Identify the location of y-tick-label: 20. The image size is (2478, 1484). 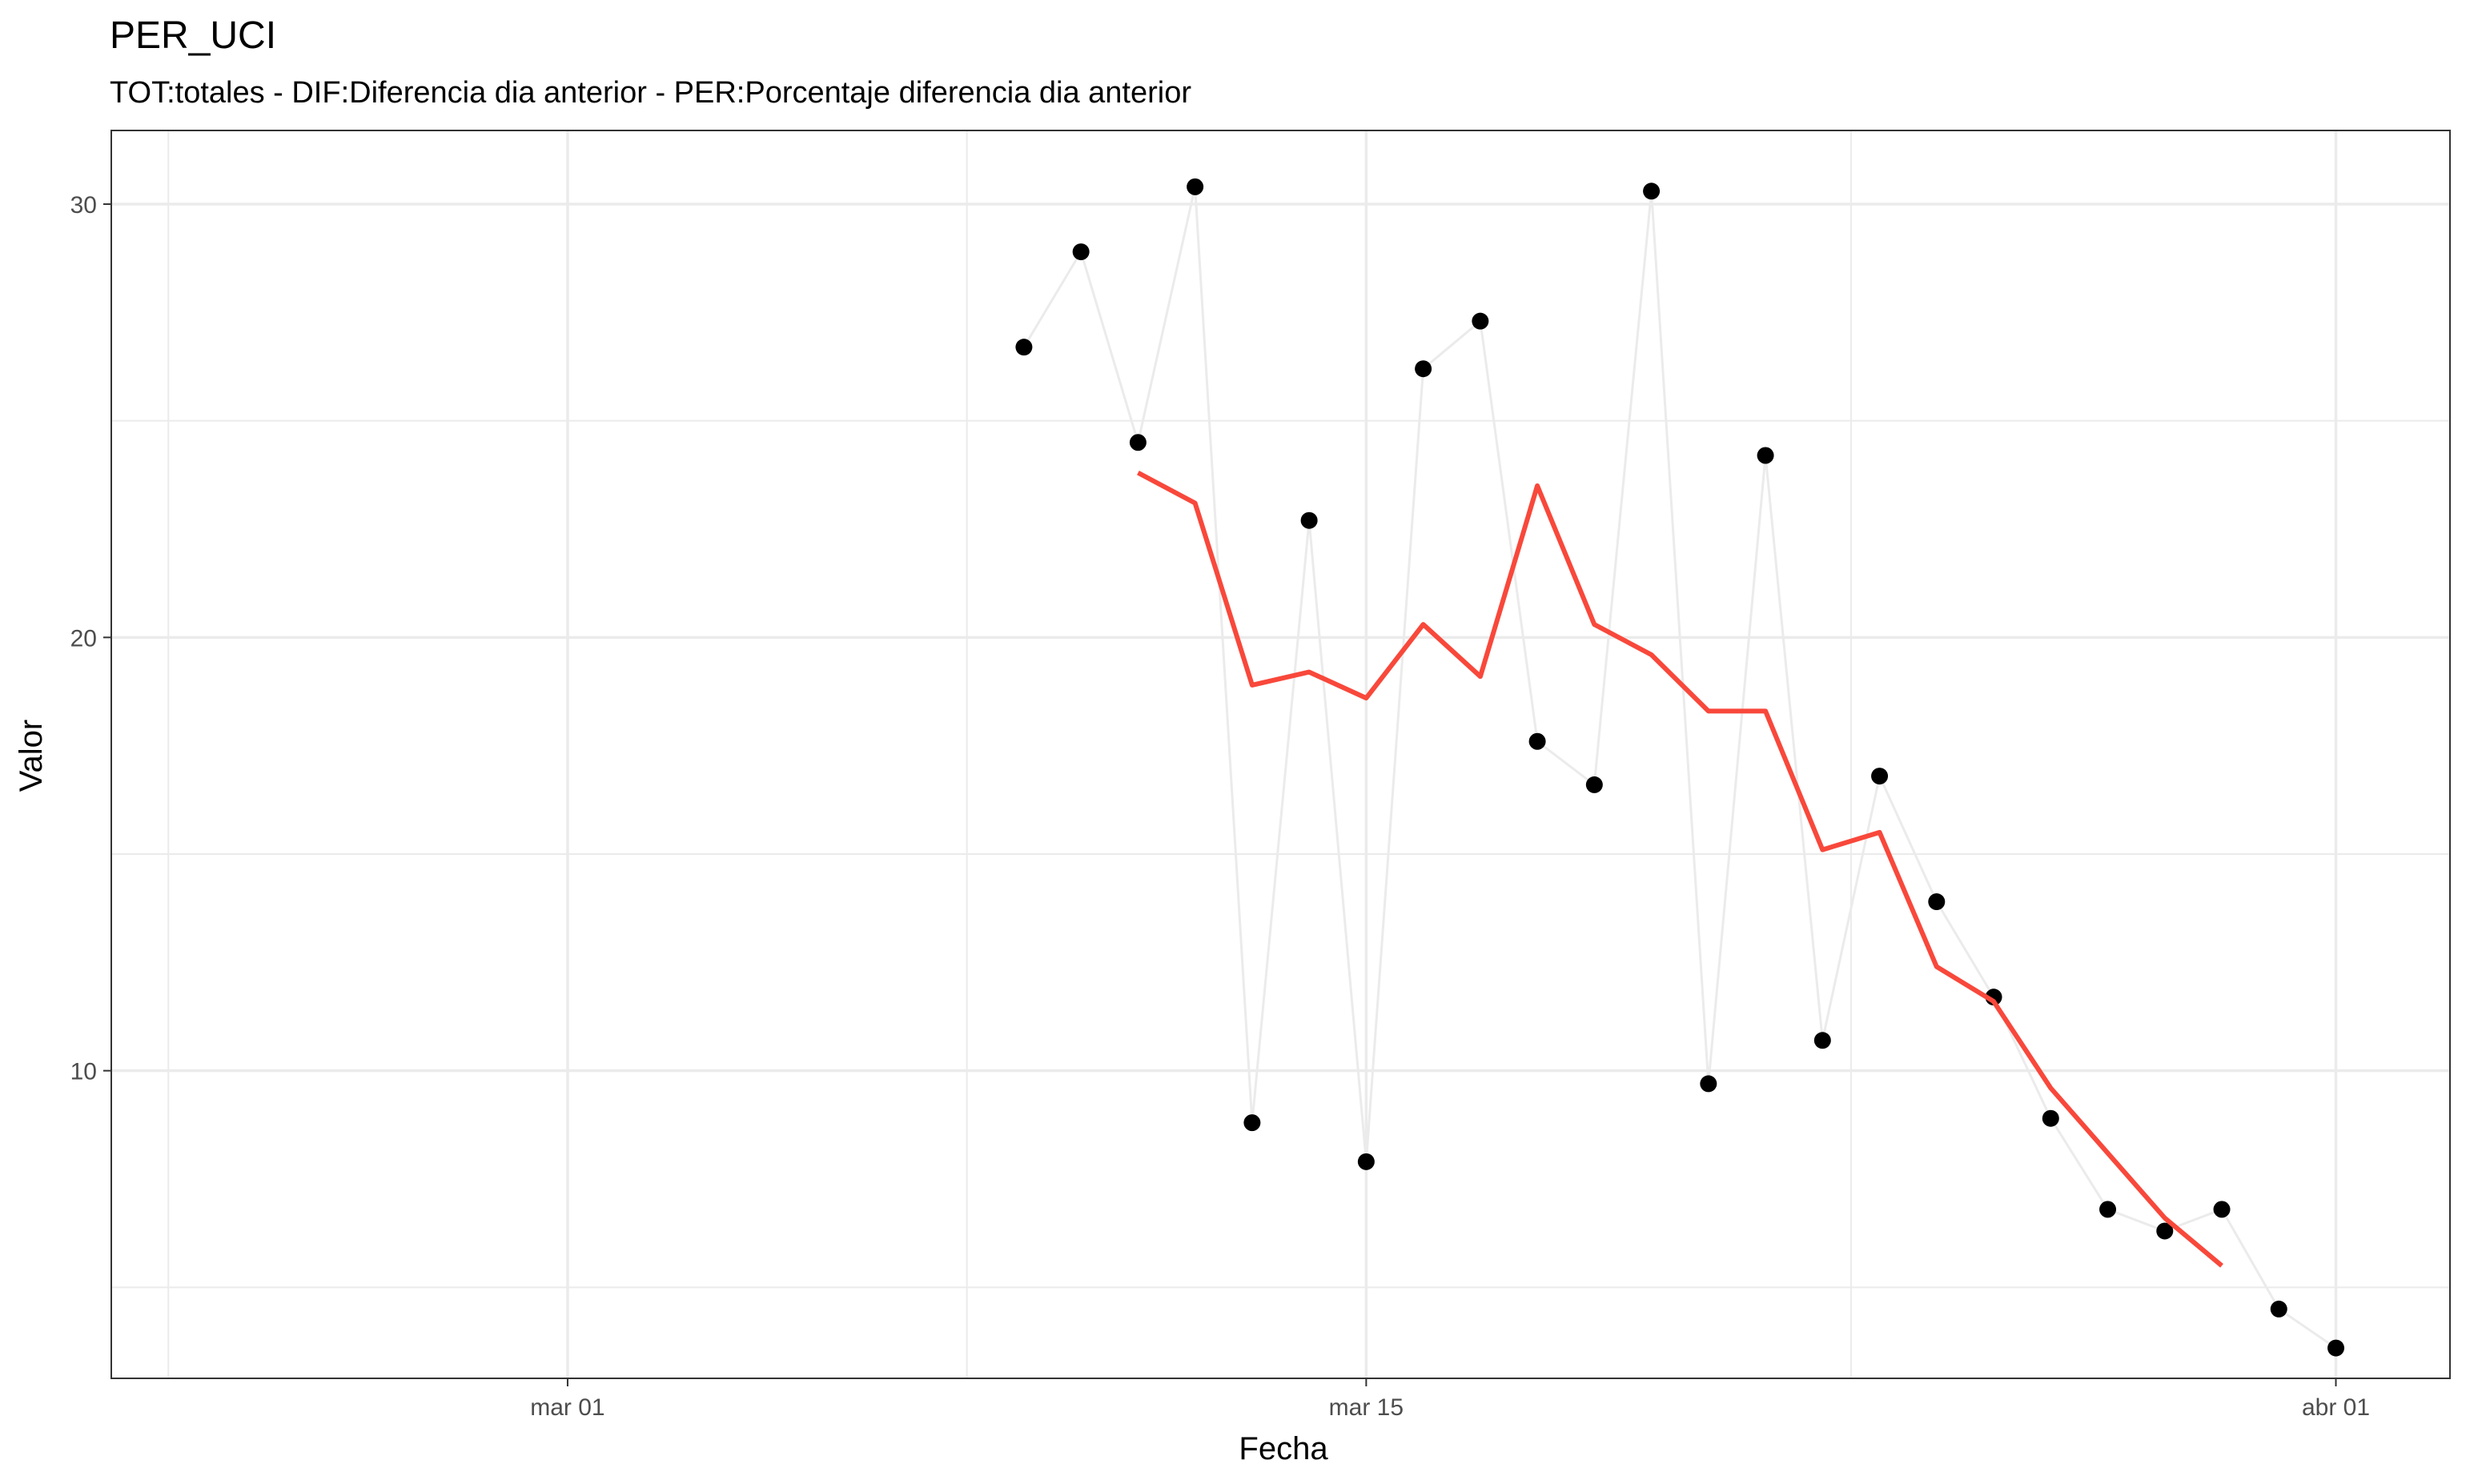
(83, 638).